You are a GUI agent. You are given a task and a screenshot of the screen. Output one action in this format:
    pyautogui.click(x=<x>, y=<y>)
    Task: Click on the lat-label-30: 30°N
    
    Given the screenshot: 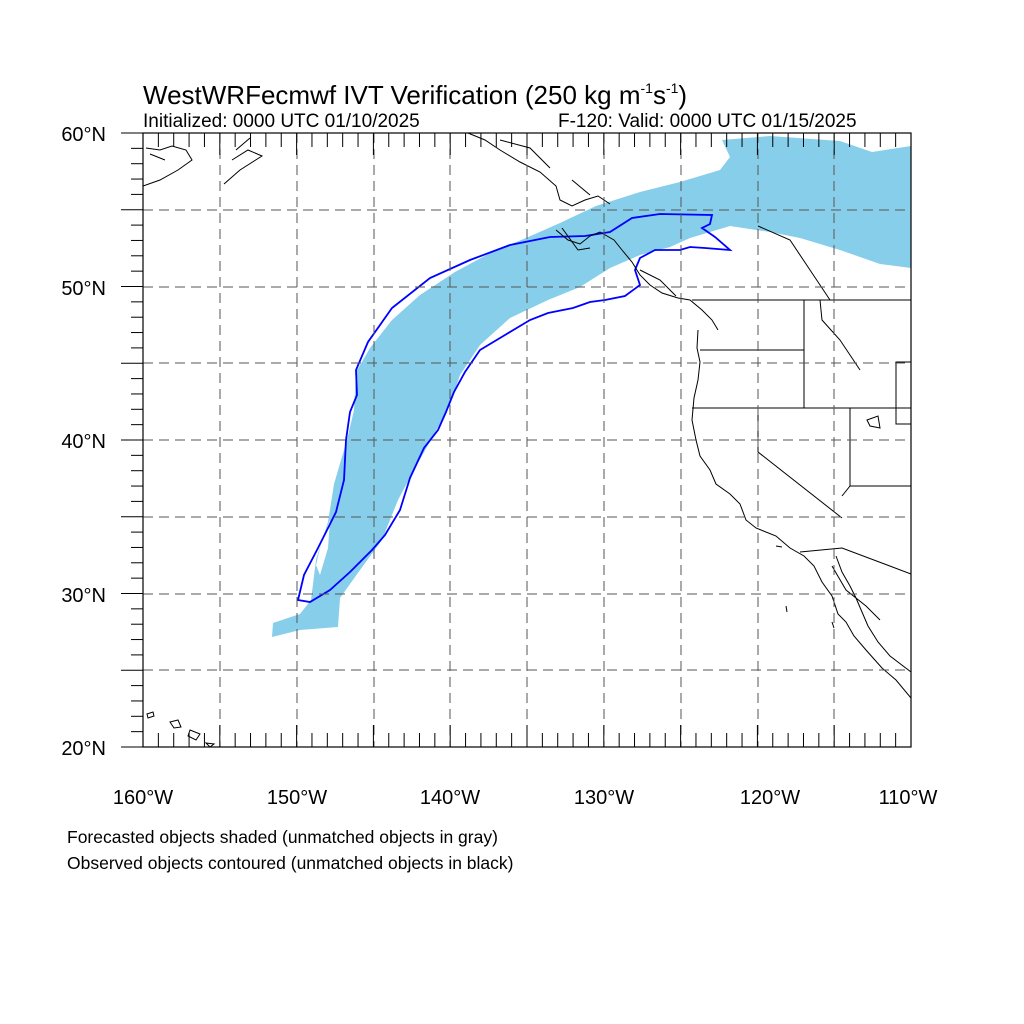 What is the action you would take?
    pyautogui.click(x=83, y=596)
    